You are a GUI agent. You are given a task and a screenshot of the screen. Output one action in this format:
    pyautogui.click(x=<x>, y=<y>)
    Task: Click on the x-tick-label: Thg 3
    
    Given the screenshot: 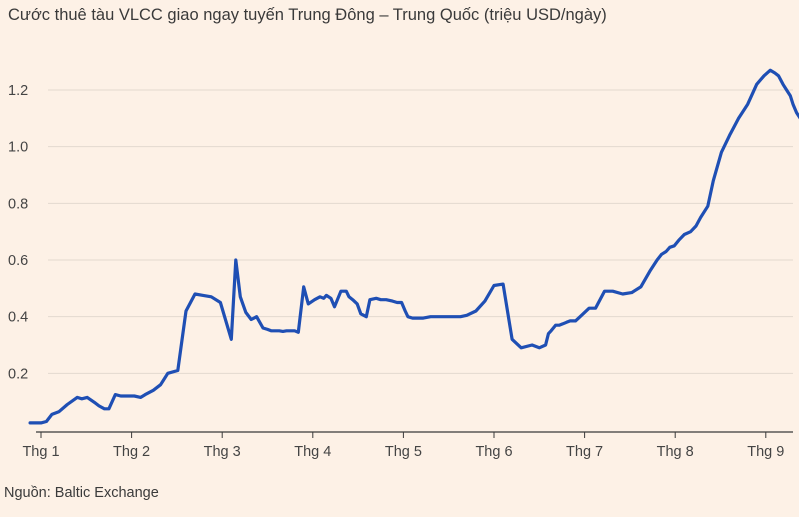 What is the action you would take?
    pyautogui.click(x=222, y=452)
    